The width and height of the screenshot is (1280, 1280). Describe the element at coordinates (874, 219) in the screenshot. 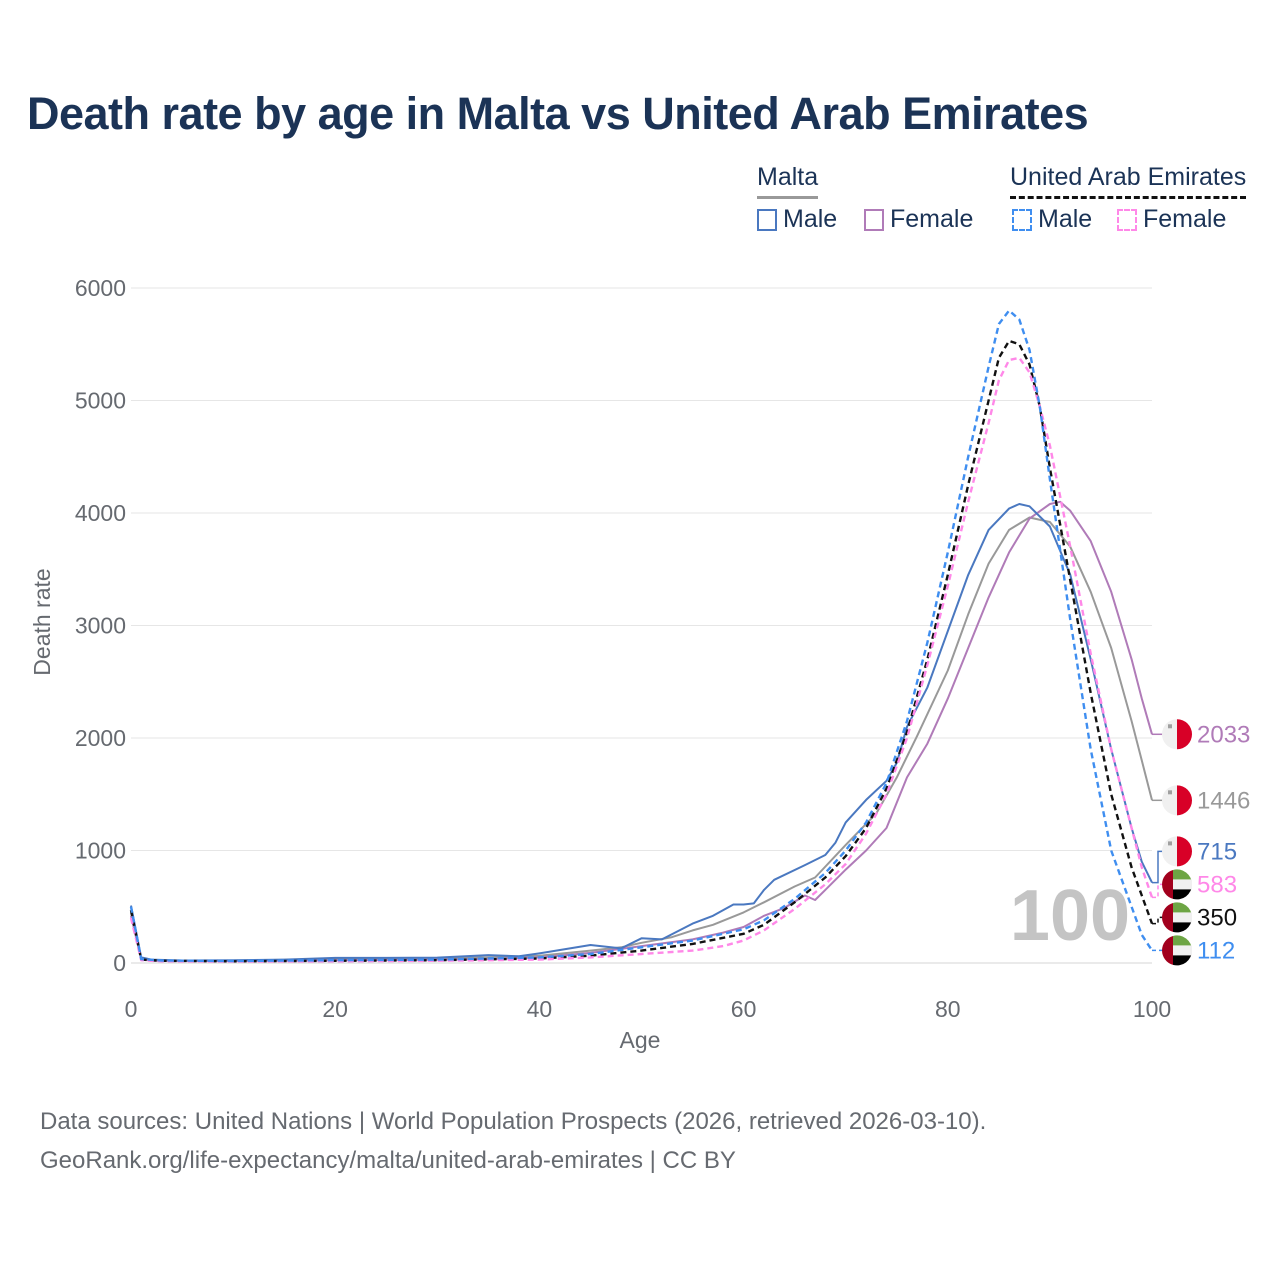

I see `legend-swatch-malta-female` at that location.